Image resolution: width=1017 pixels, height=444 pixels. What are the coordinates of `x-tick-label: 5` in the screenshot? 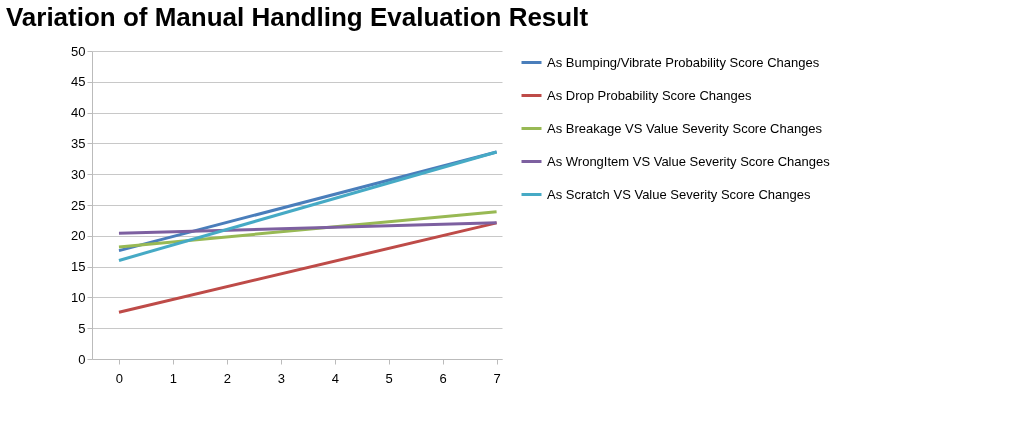 It's located at (389, 378).